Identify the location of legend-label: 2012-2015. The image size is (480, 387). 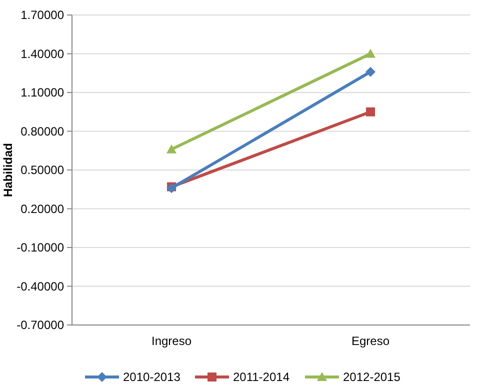
(372, 377).